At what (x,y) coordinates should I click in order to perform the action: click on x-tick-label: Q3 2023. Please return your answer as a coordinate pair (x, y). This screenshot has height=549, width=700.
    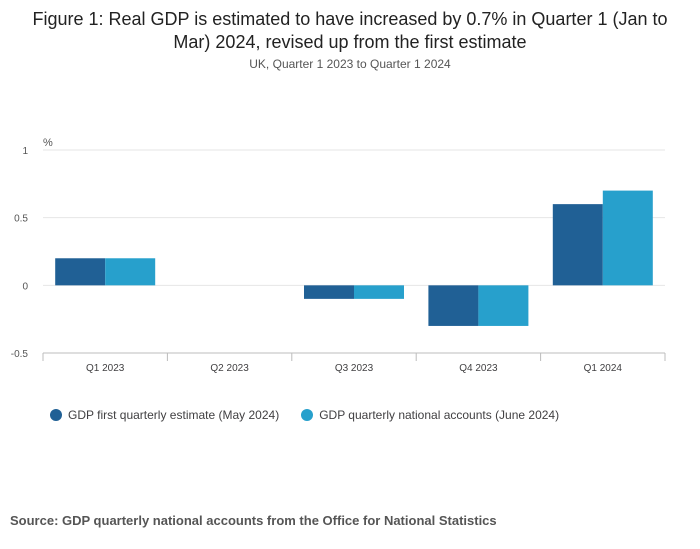
    Looking at the image, I should click on (354, 368).